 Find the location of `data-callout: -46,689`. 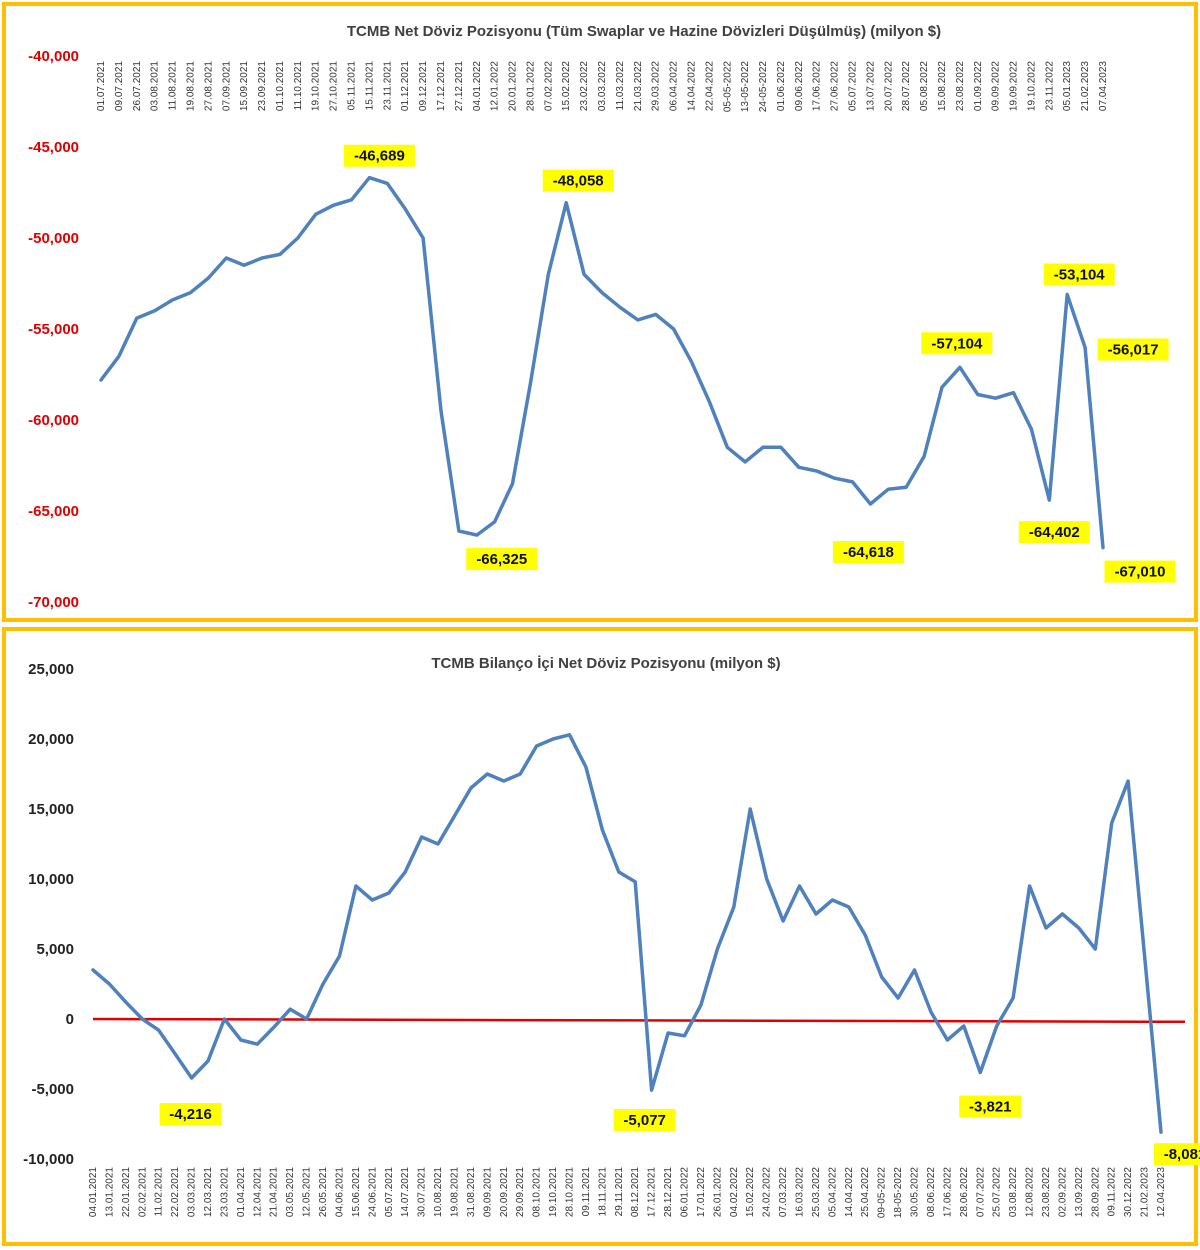

data-callout: -46,689 is located at coordinates (379, 155).